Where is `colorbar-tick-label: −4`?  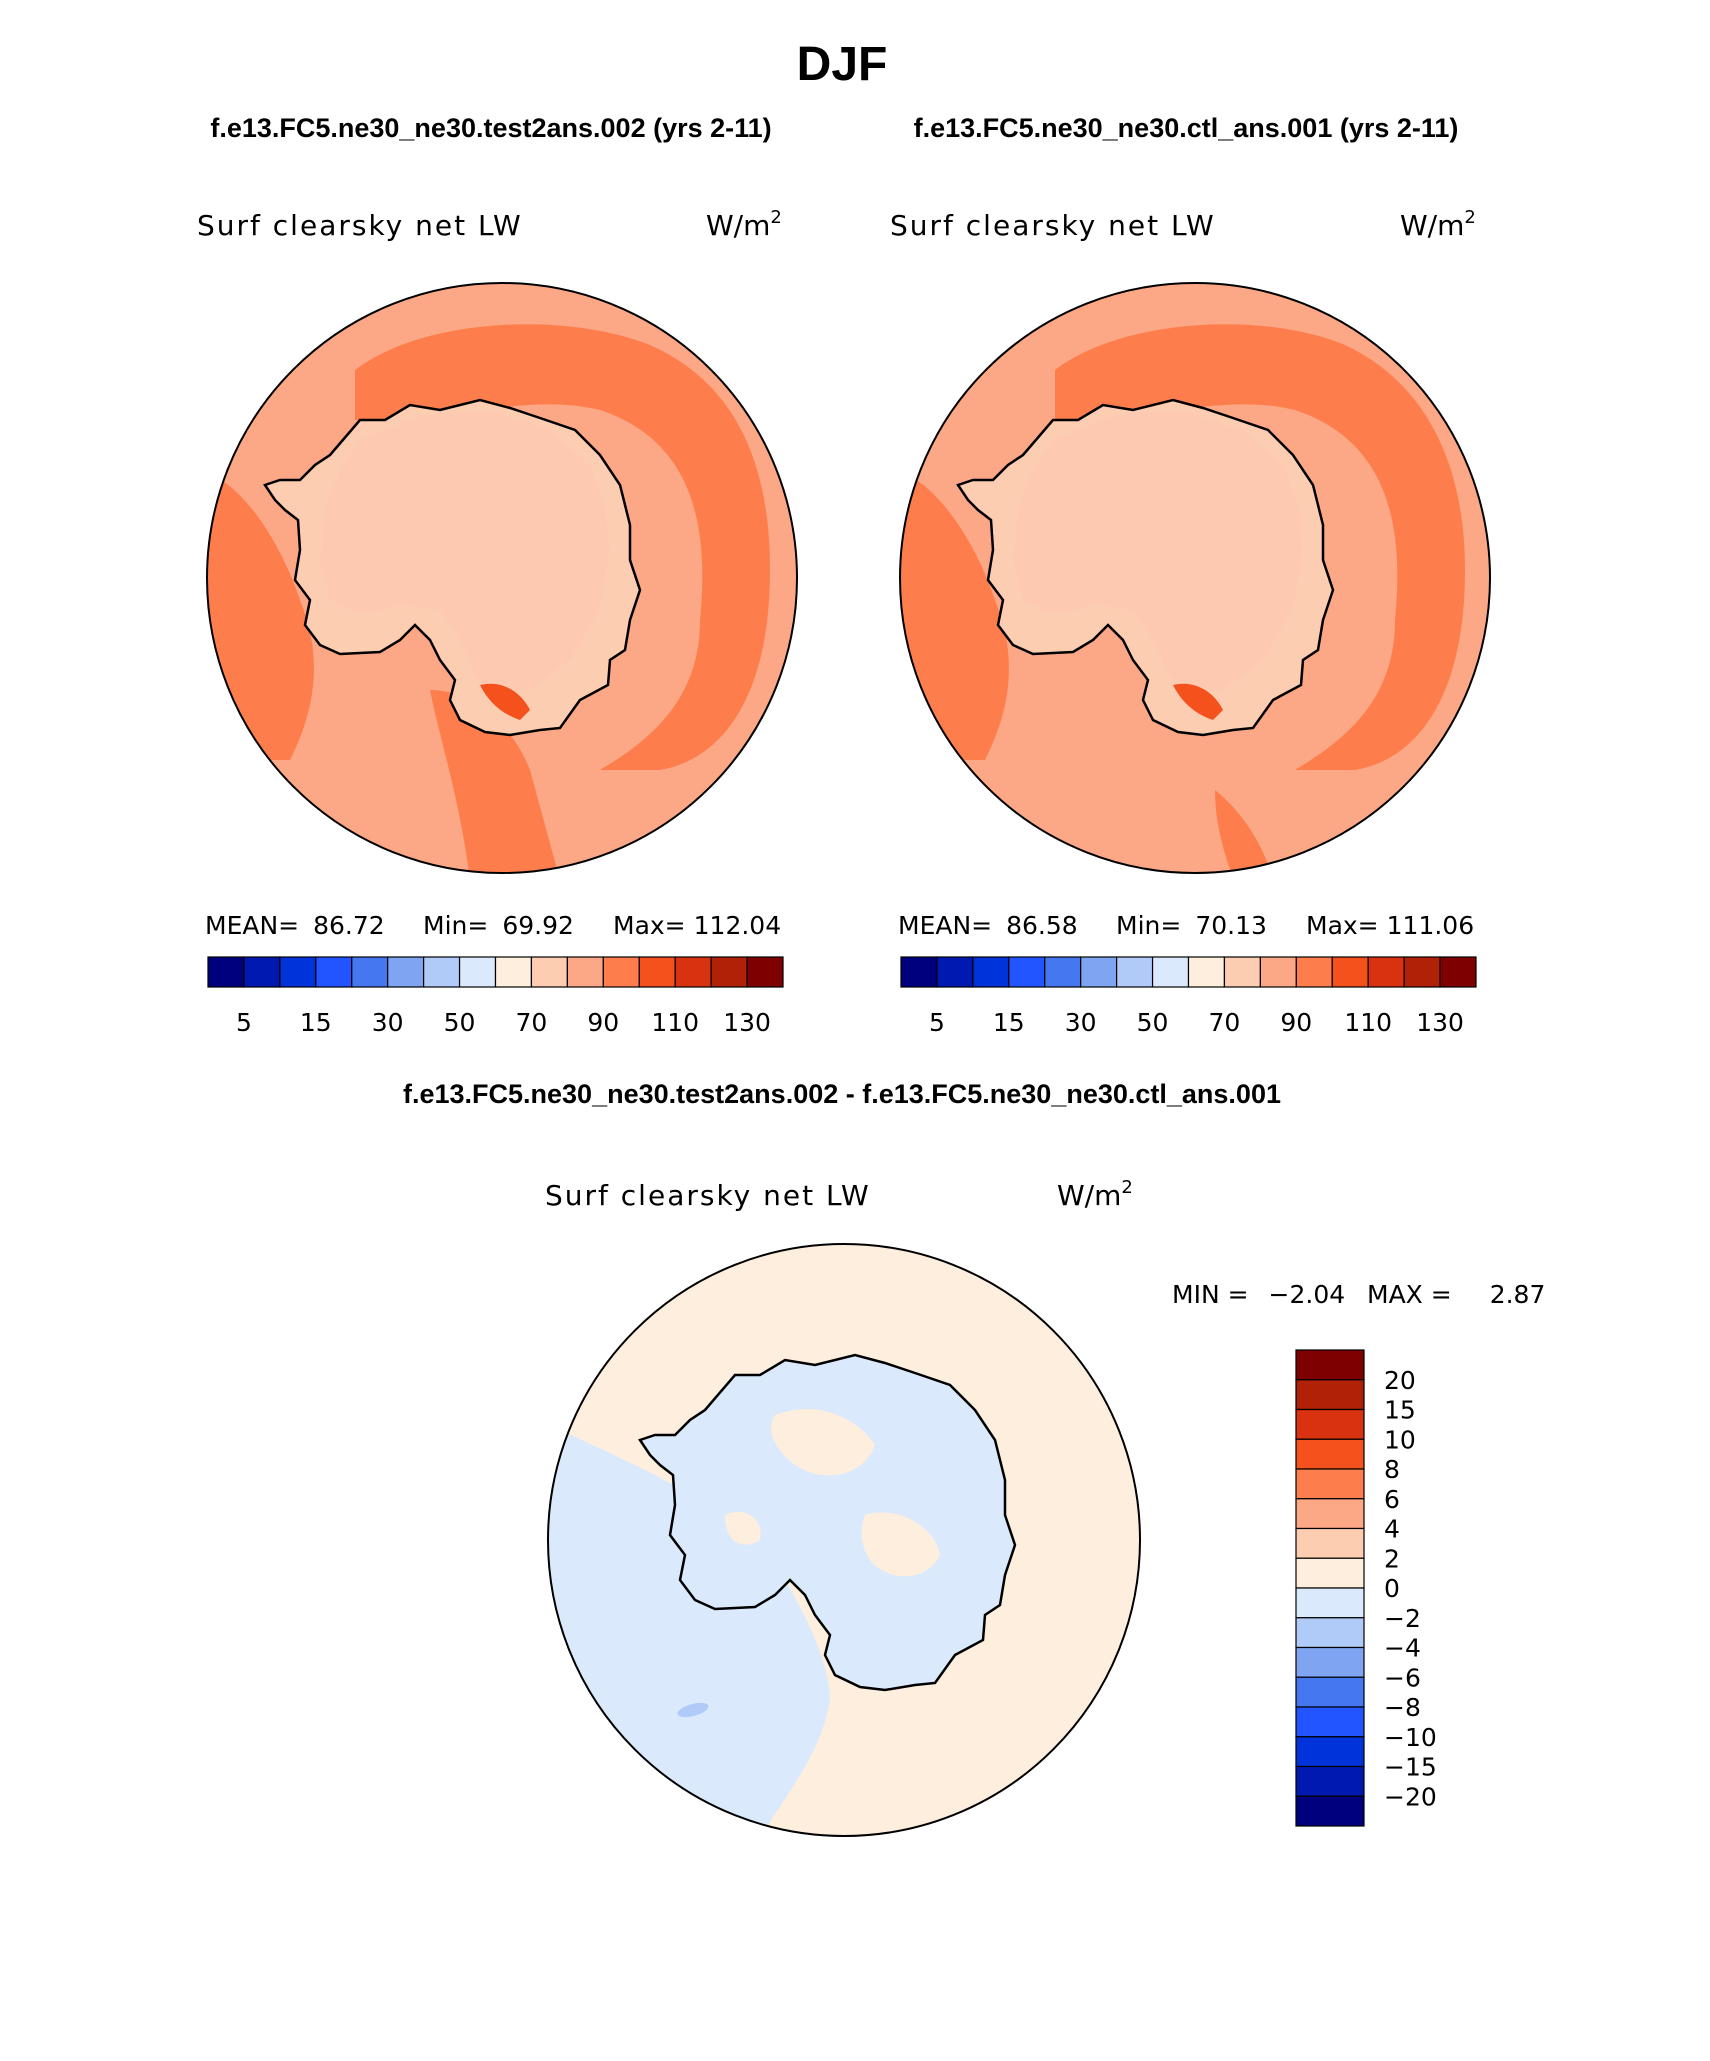 colorbar-tick-label: −4 is located at coordinates (1402, 1648).